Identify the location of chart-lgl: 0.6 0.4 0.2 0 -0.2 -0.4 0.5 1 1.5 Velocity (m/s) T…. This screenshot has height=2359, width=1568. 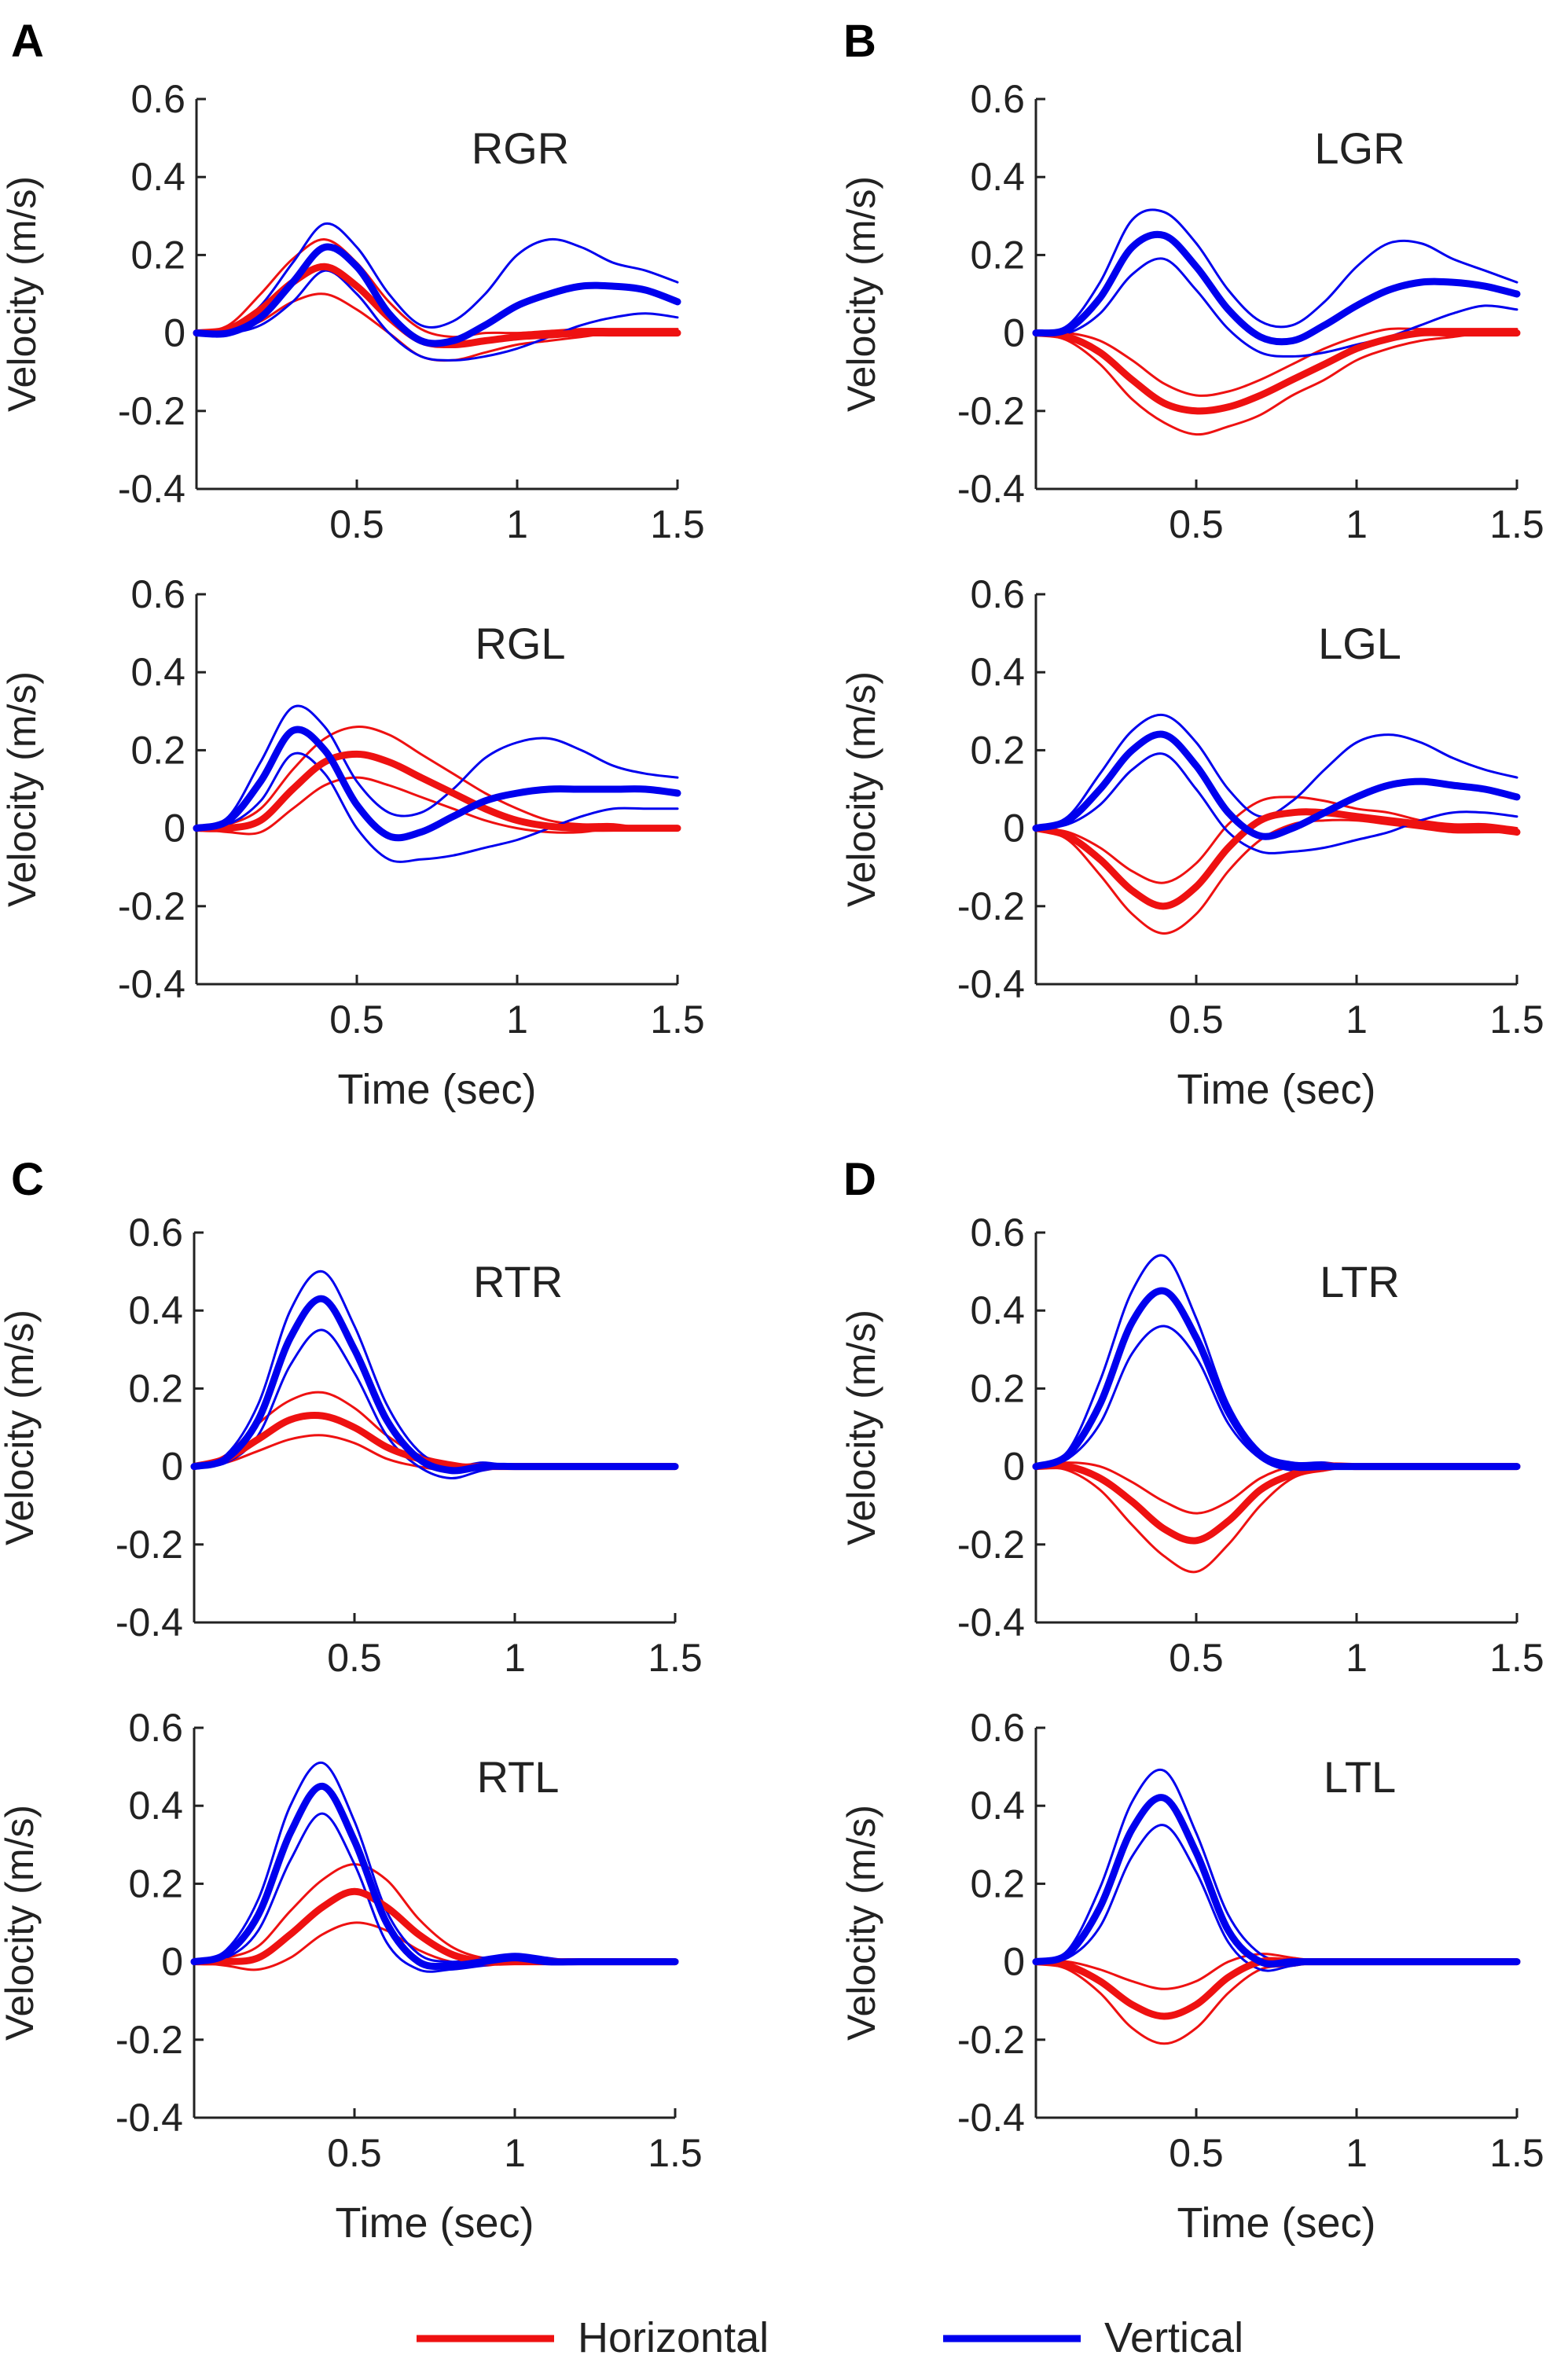
(1191, 843).